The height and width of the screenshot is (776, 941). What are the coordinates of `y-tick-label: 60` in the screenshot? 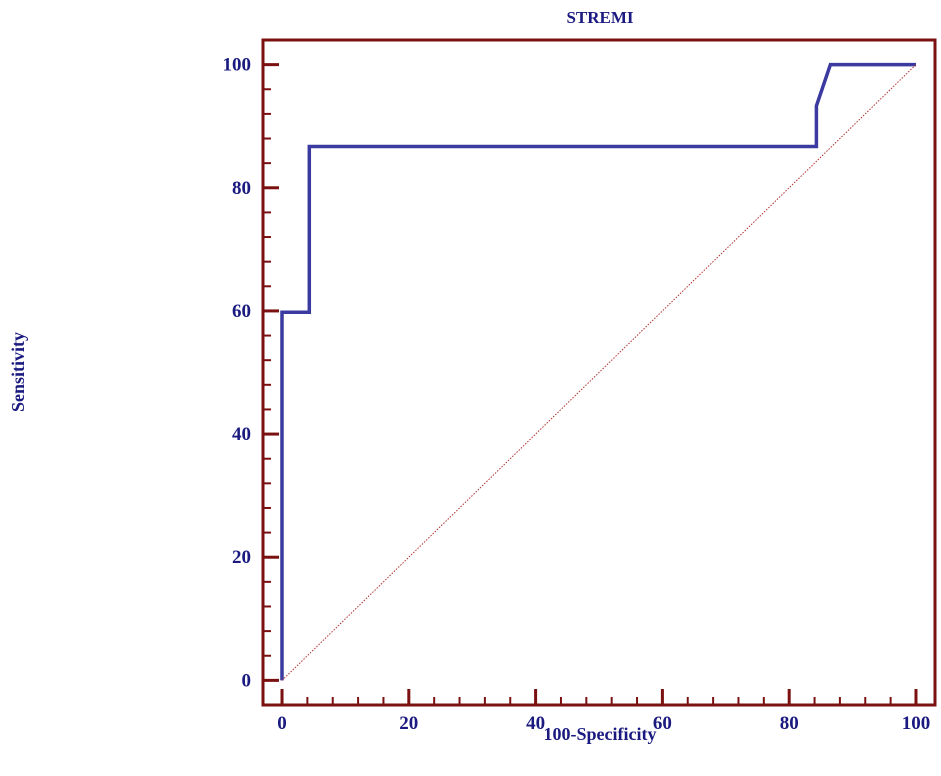 It's located at (241, 311).